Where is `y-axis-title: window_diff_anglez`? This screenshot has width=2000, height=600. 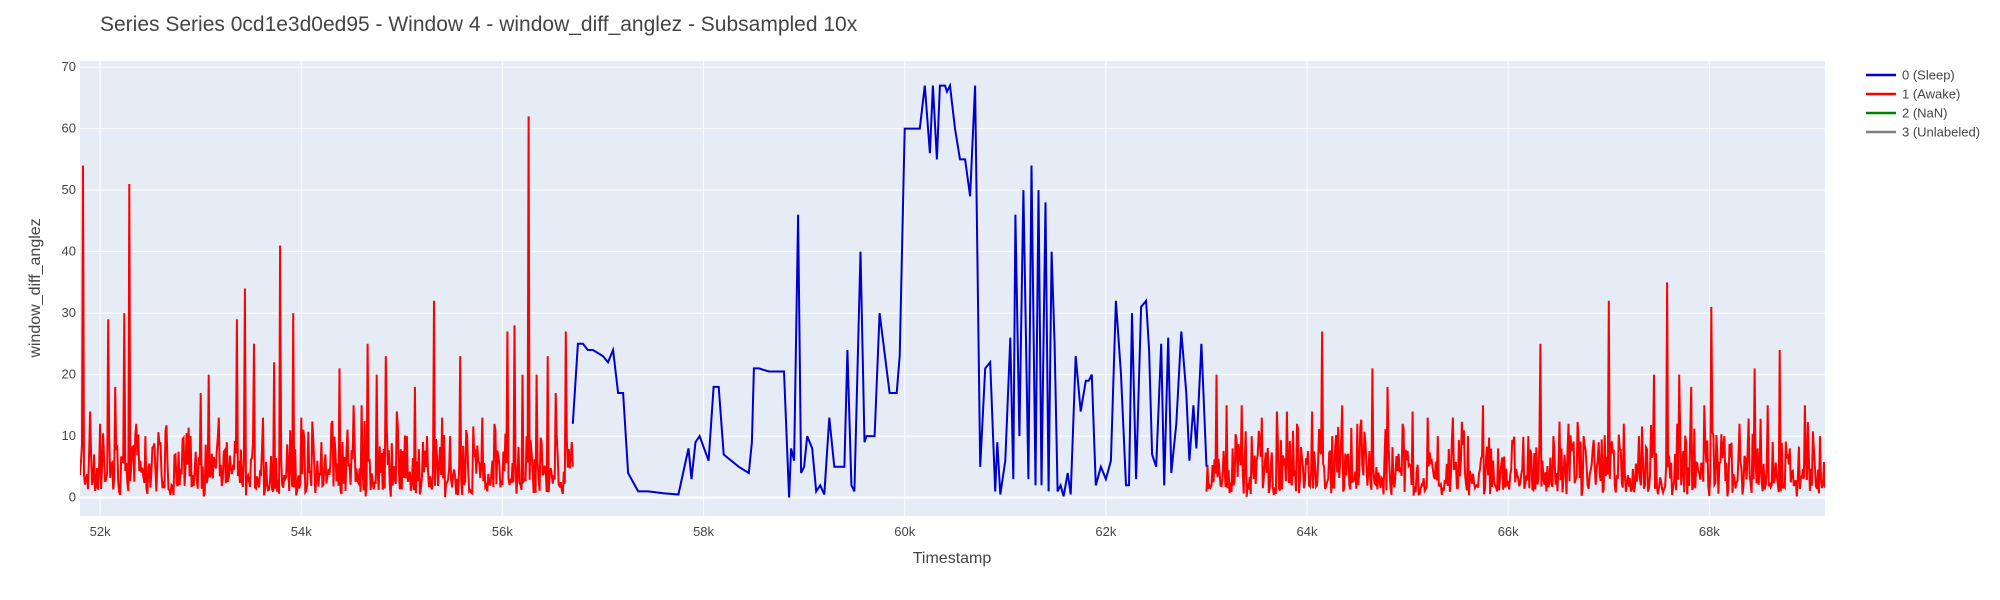 y-axis-title: window_diff_anglez is located at coordinates (35, 288).